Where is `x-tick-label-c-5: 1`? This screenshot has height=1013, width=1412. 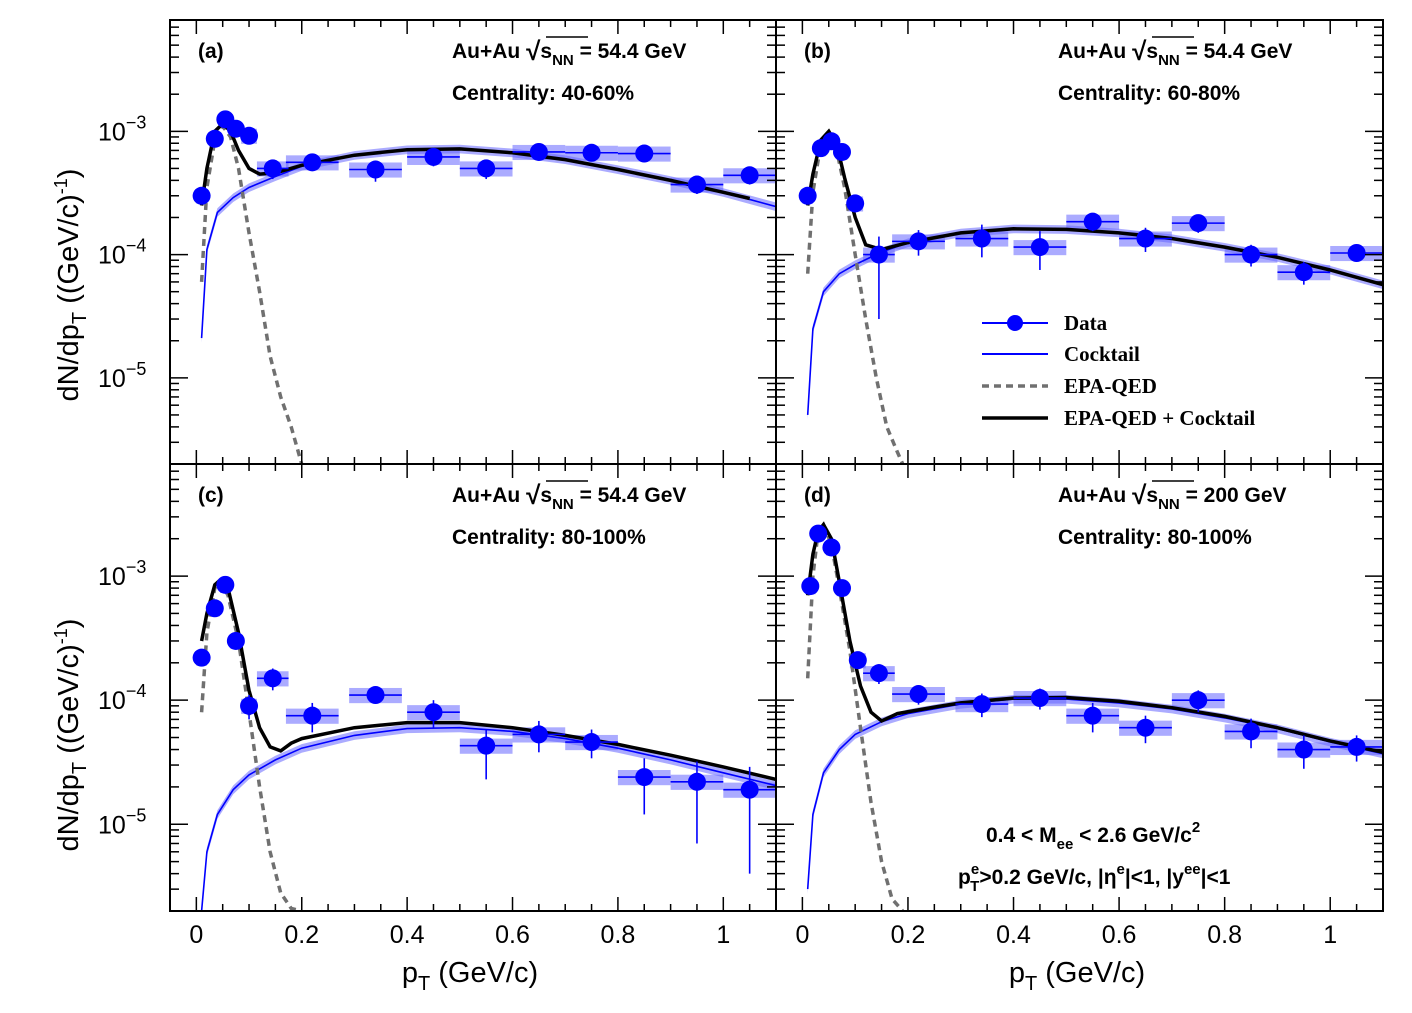 x-tick-label-c-5: 1 is located at coordinates (723, 935).